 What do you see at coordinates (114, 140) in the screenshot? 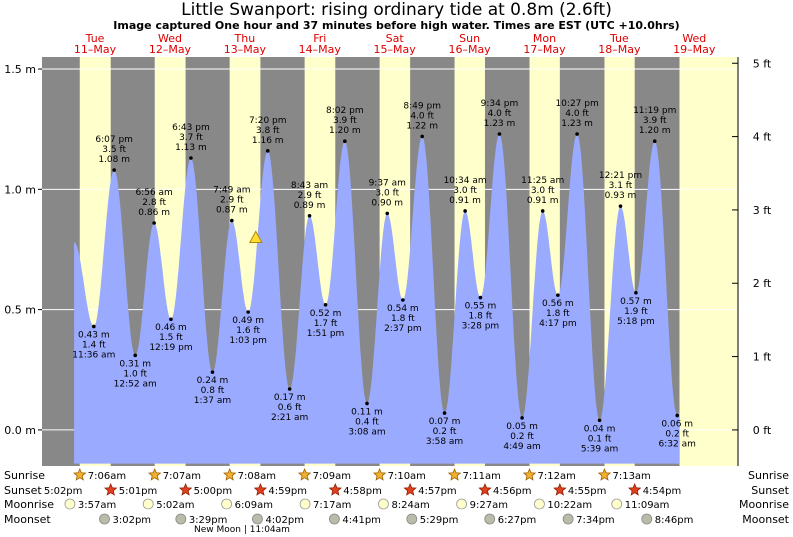
I see `high-tide-time: 6:07 pm` at bounding box center [114, 140].